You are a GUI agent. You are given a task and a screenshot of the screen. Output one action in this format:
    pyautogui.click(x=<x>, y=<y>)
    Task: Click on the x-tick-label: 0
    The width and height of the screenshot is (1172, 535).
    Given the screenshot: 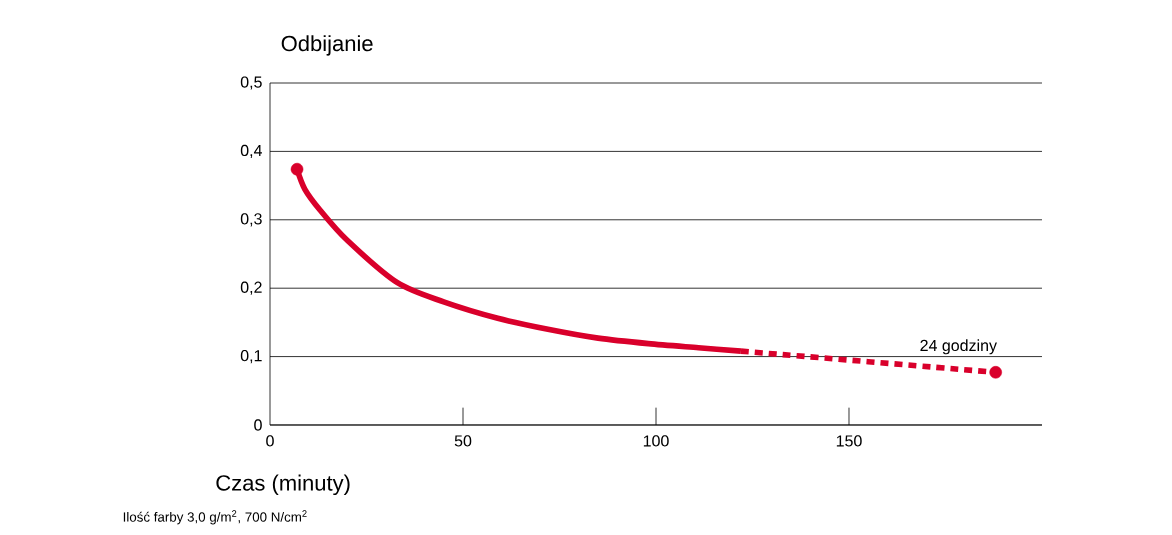 What is the action you would take?
    pyautogui.click(x=270, y=441)
    